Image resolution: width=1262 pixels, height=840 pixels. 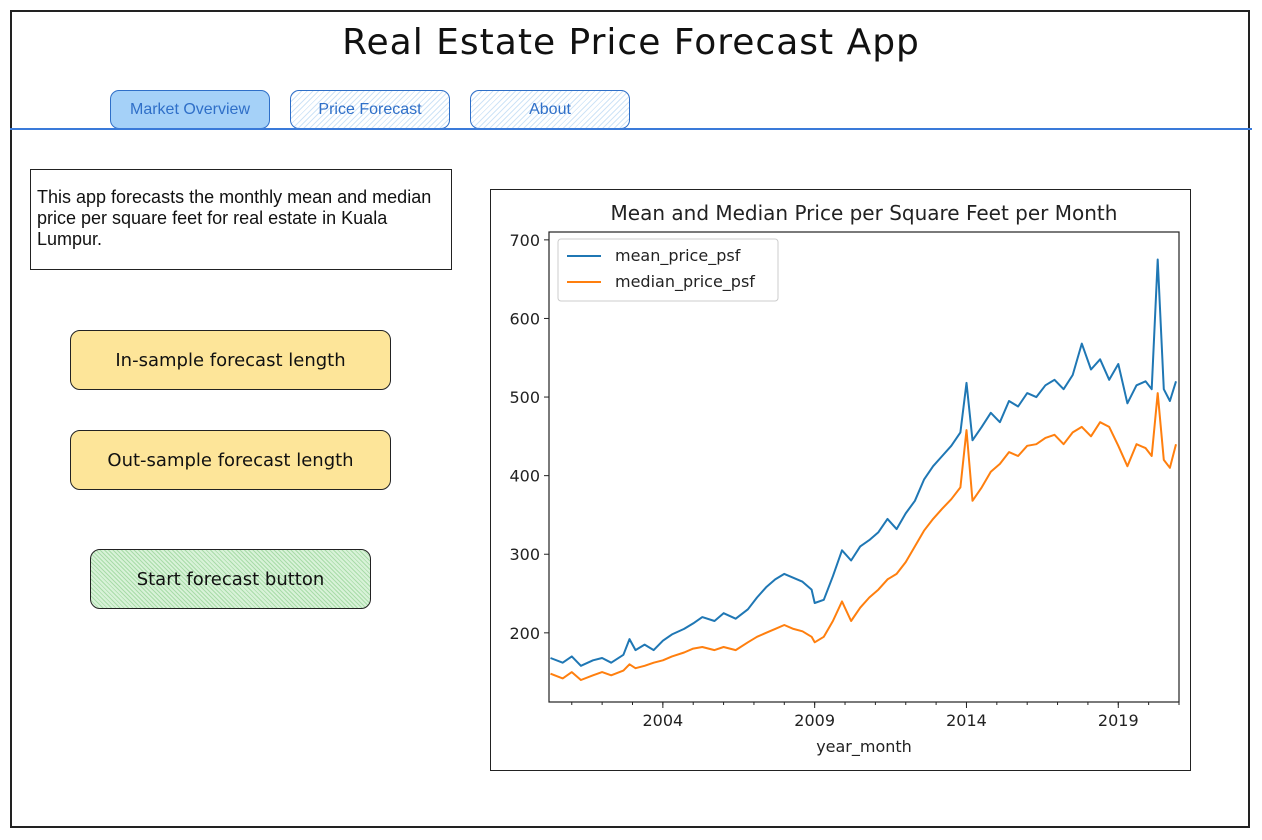 I want to click on legend: mean_price_psf median_price_psf, so click(x=668, y=270).